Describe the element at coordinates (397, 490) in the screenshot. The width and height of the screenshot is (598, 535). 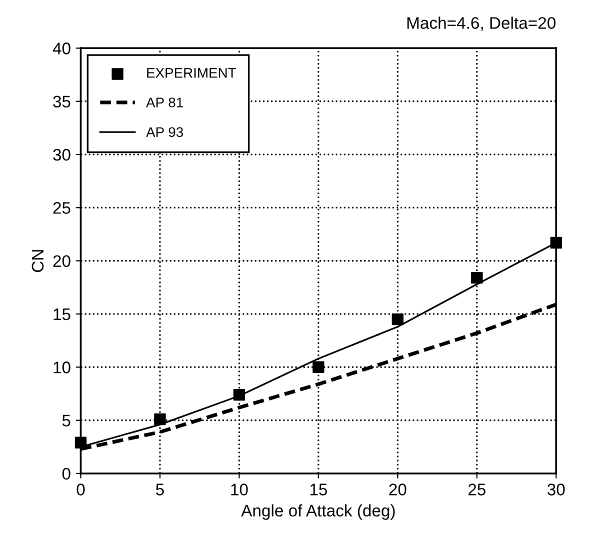
I see `x-tick-label: 20` at that location.